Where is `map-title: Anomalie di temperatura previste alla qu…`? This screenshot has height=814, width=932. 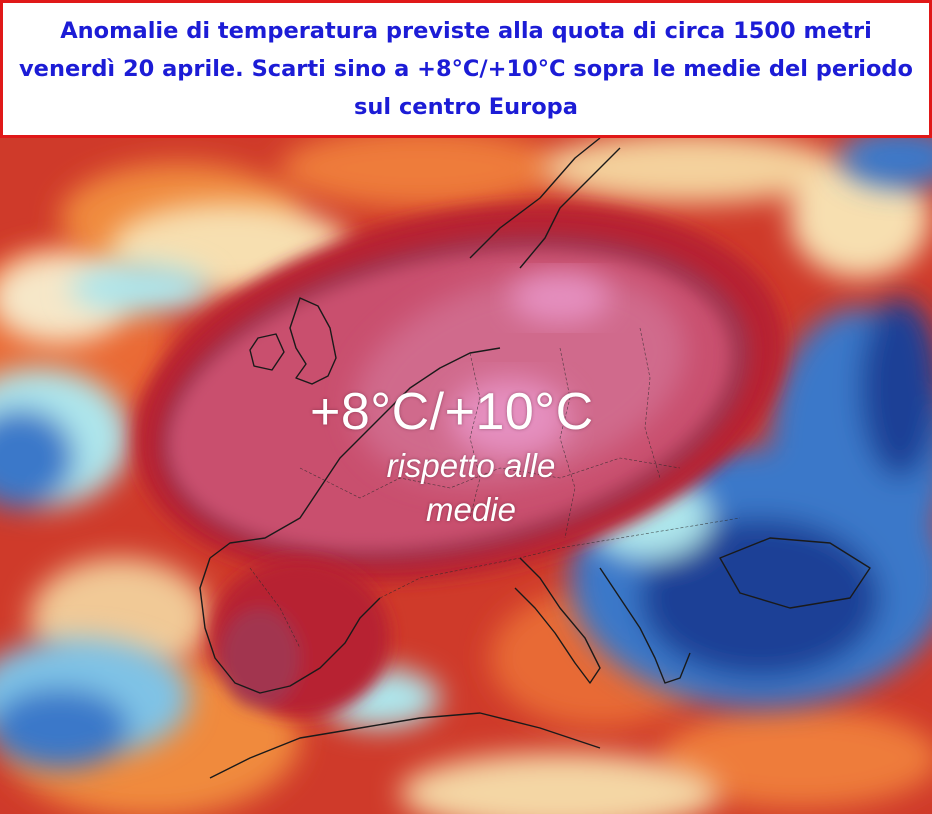
map-title: Anomalie di temperatura previste alla qu… is located at coordinates (466, 69).